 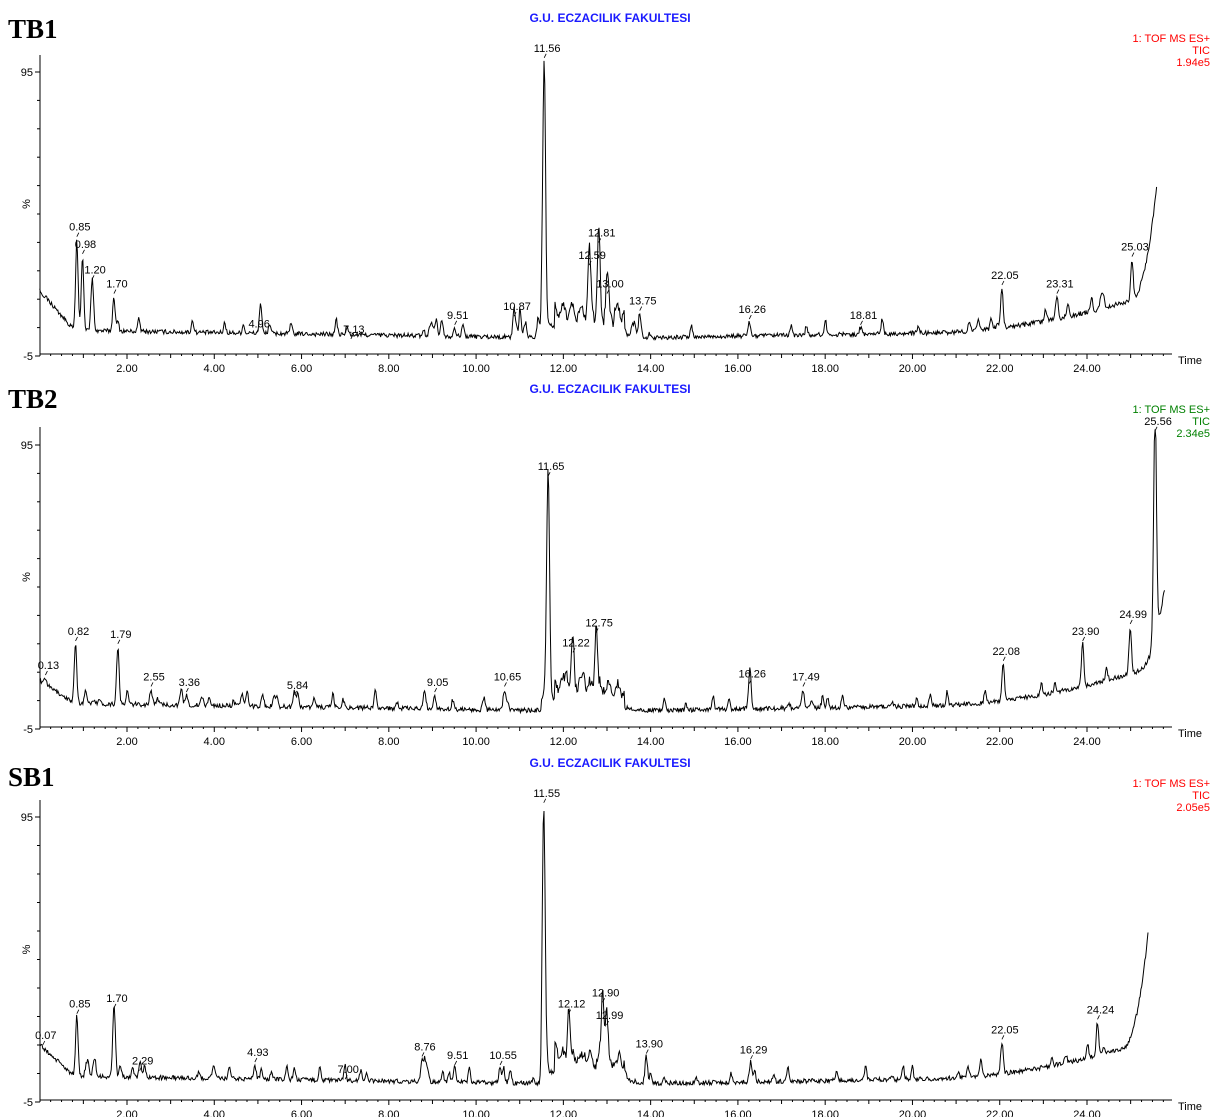 What do you see at coordinates (297, 686) in the screenshot?
I see `peak-label: 5.84` at bounding box center [297, 686].